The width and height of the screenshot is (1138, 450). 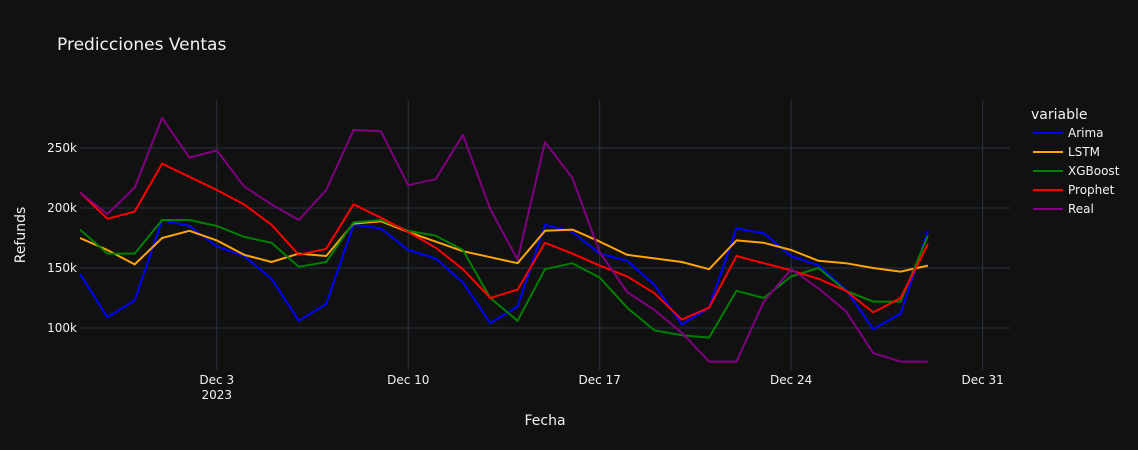 What do you see at coordinates (982, 380) in the screenshot?
I see `x-tick-label: Dec 31` at bounding box center [982, 380].